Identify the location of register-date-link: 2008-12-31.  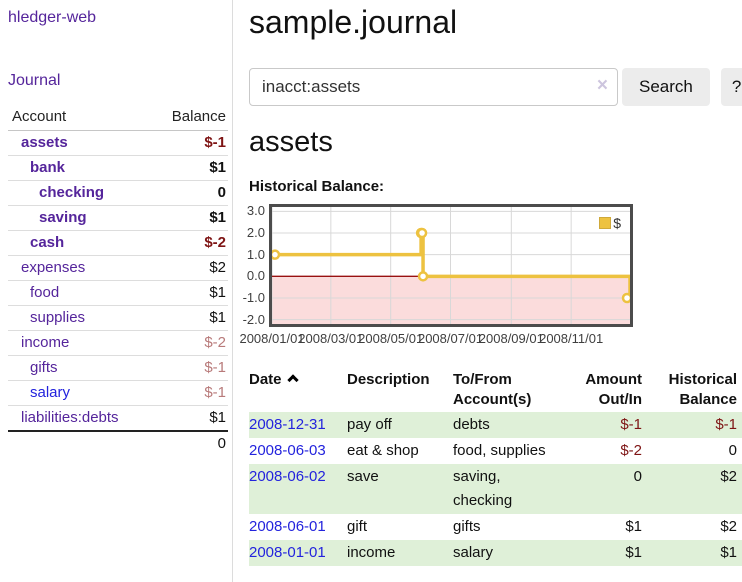
(287, 424).